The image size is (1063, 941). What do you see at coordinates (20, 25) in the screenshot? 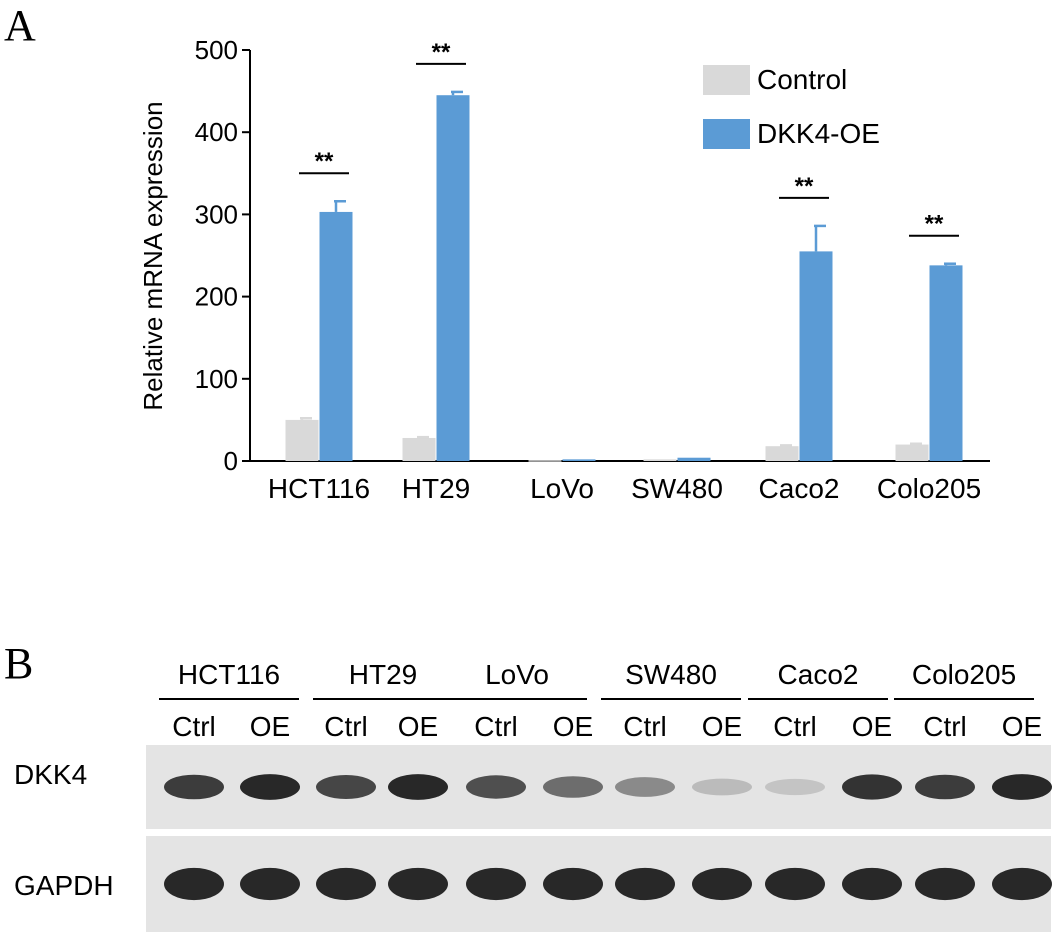
I see `panel-a-label: A` at bounding box center [20, 25].